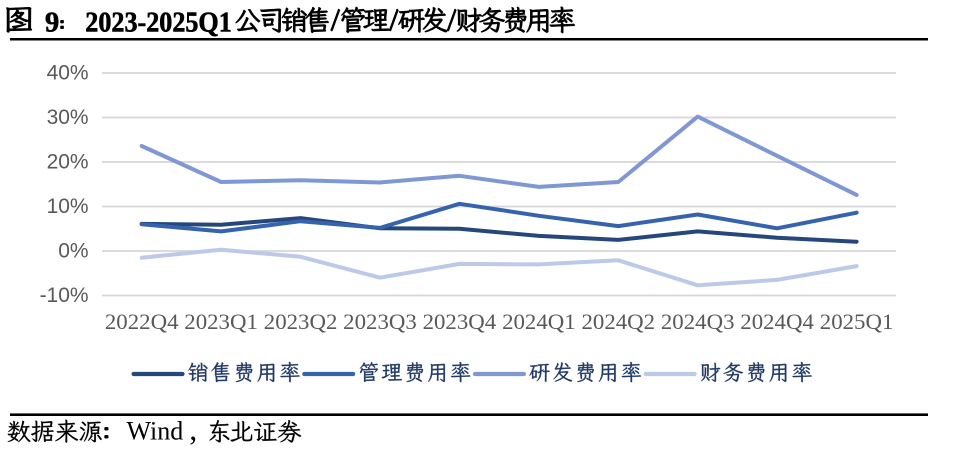  Describe the element at coordinates (380, 321) in the screenshot. I see `svg-text: 2023Q3` at that location.